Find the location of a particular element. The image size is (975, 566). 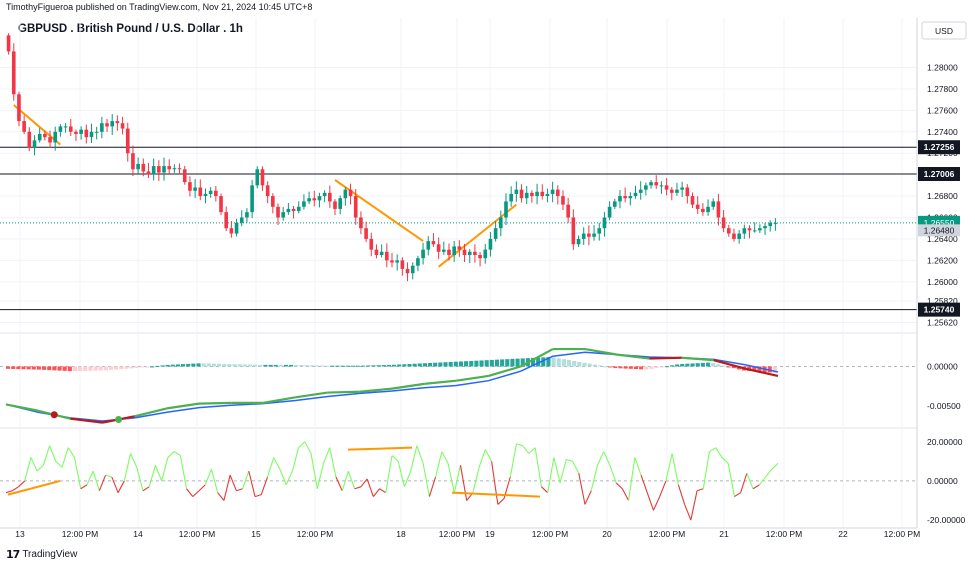

trendline is located at coordinates (37, 125).